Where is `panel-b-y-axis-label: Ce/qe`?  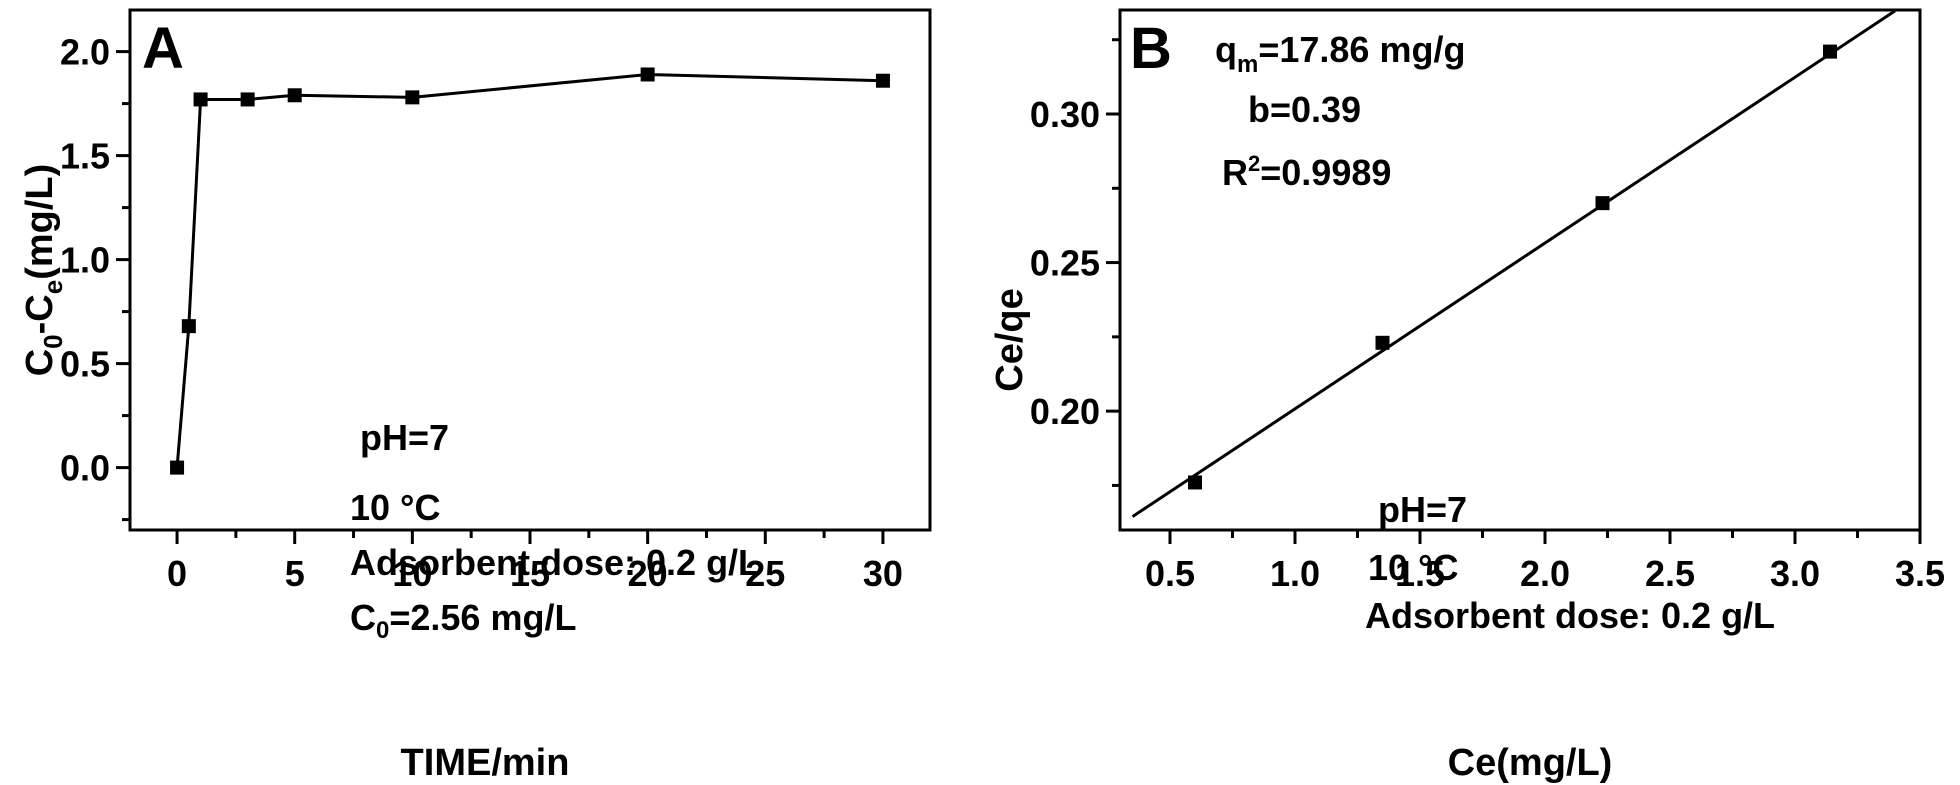 panel-b-y-axis-label: Ce/qe is located at coordinates (1010, 339).